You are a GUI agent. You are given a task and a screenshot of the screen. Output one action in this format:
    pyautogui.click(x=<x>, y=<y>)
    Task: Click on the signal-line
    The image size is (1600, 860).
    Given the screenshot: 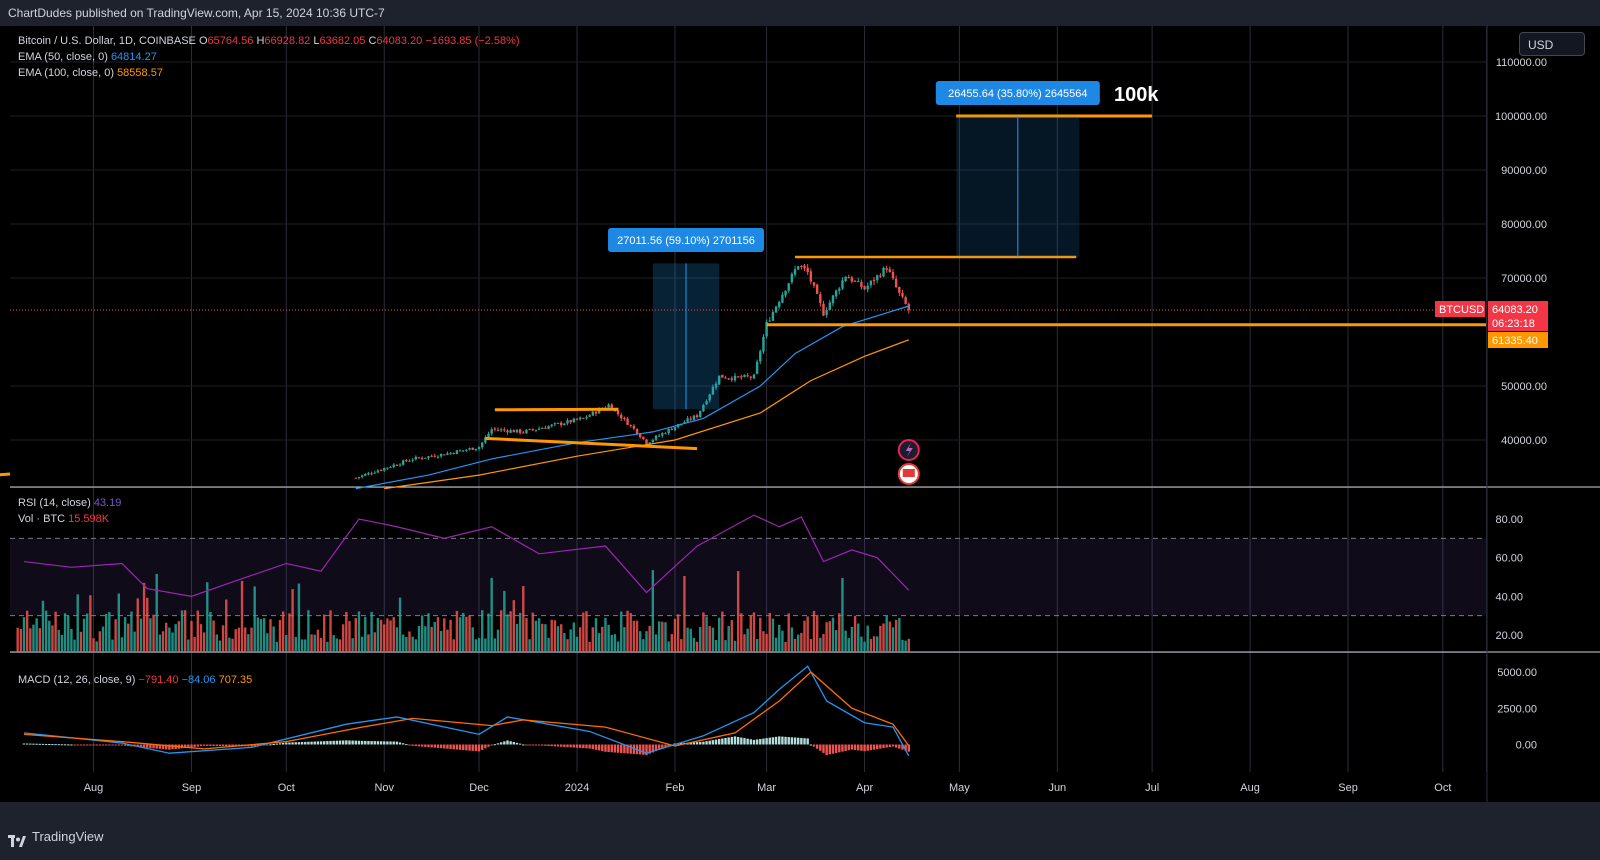 What is the action you would take?
    pyautogui.click(x=466, y=710)
    